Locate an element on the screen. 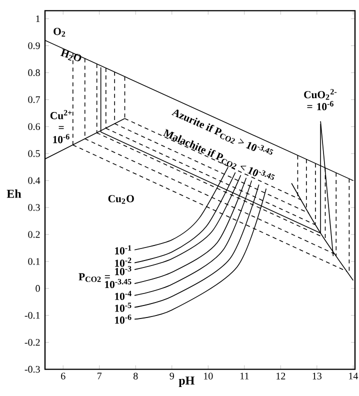  x-tick-label: 6 is located at coordinates (63, 376).